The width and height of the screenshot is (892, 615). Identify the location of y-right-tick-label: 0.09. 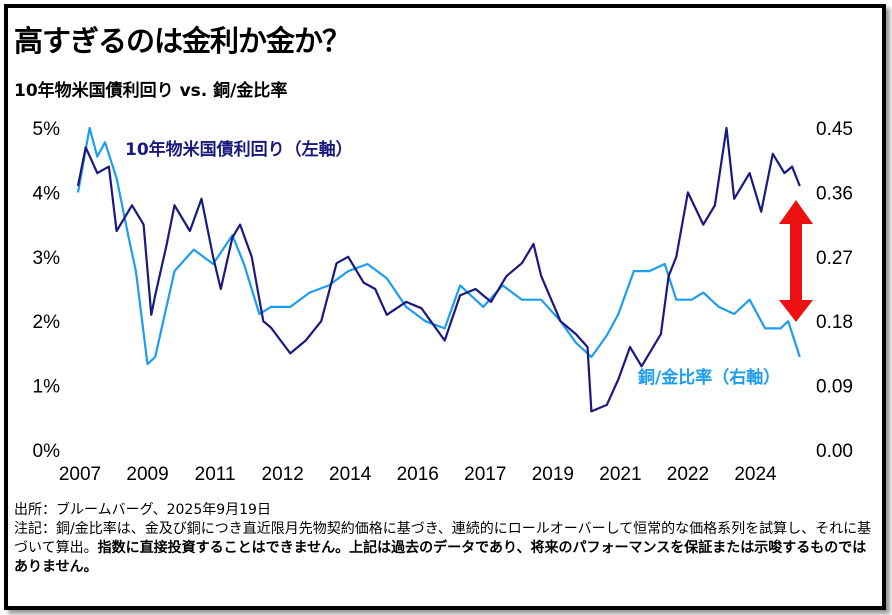
(834, 387).